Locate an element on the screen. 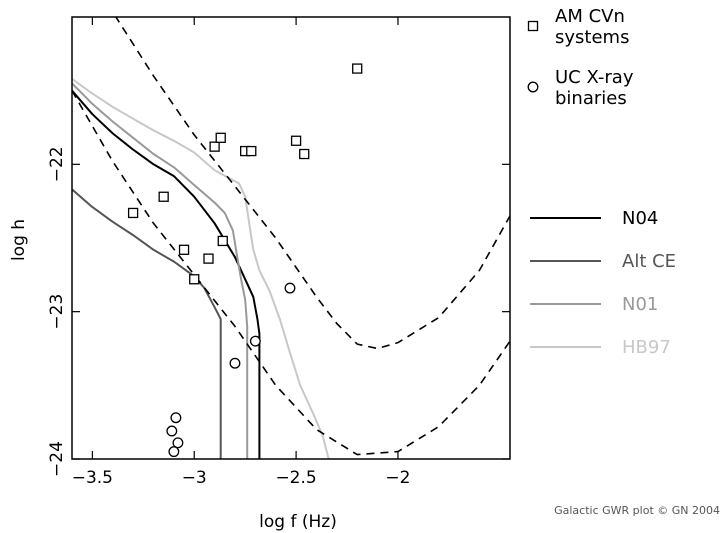 Image resolution: width=723 pixels, height=533 pixels. y-axis-label: log h is located at coordinates (19, 240).